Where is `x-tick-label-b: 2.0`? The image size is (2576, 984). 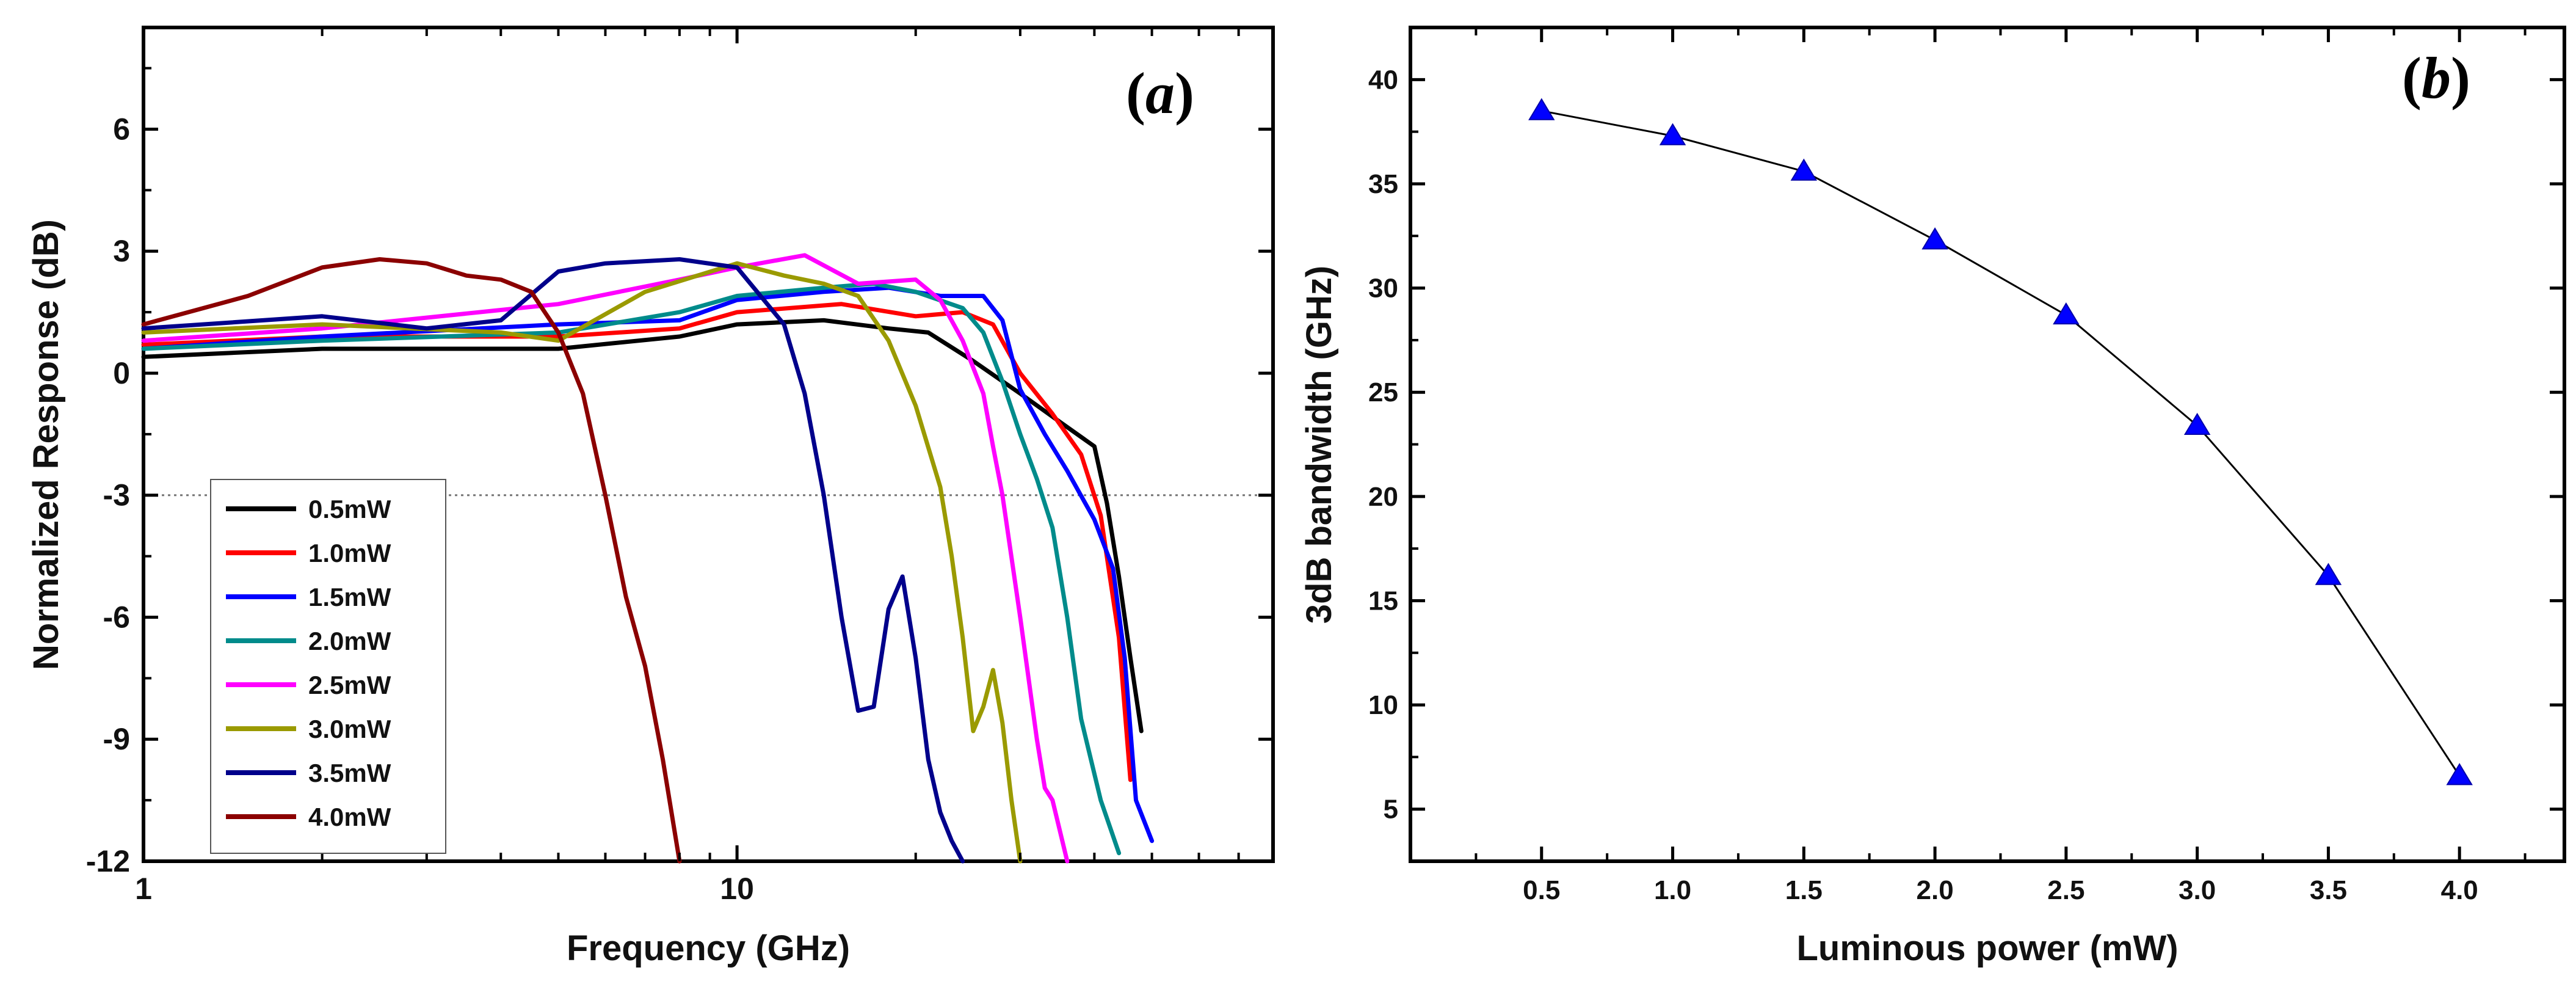
x-tick-label-b: 2.0 is located at coordinates (1935, 890).